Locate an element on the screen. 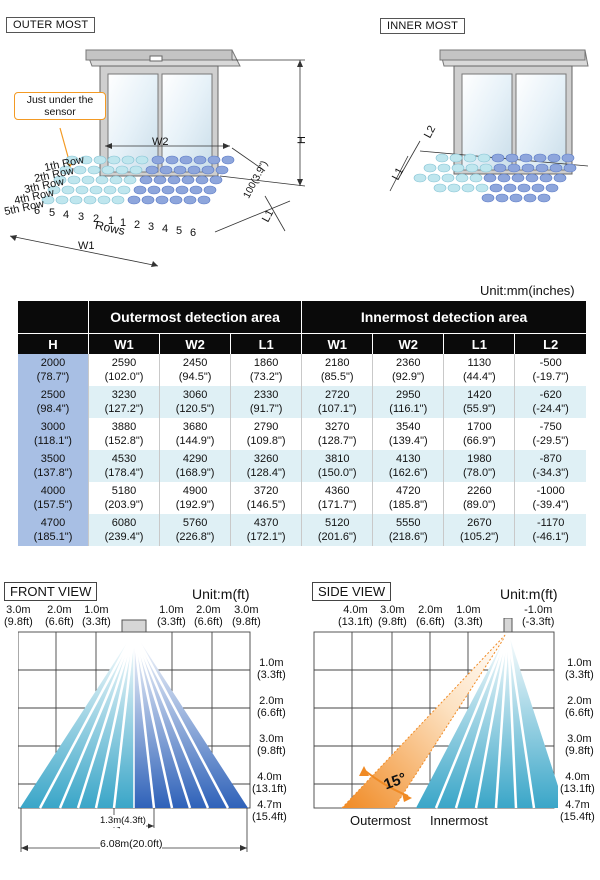  side-right-label: 4.0m (13.1ft) is located at coordinates (577, 783).